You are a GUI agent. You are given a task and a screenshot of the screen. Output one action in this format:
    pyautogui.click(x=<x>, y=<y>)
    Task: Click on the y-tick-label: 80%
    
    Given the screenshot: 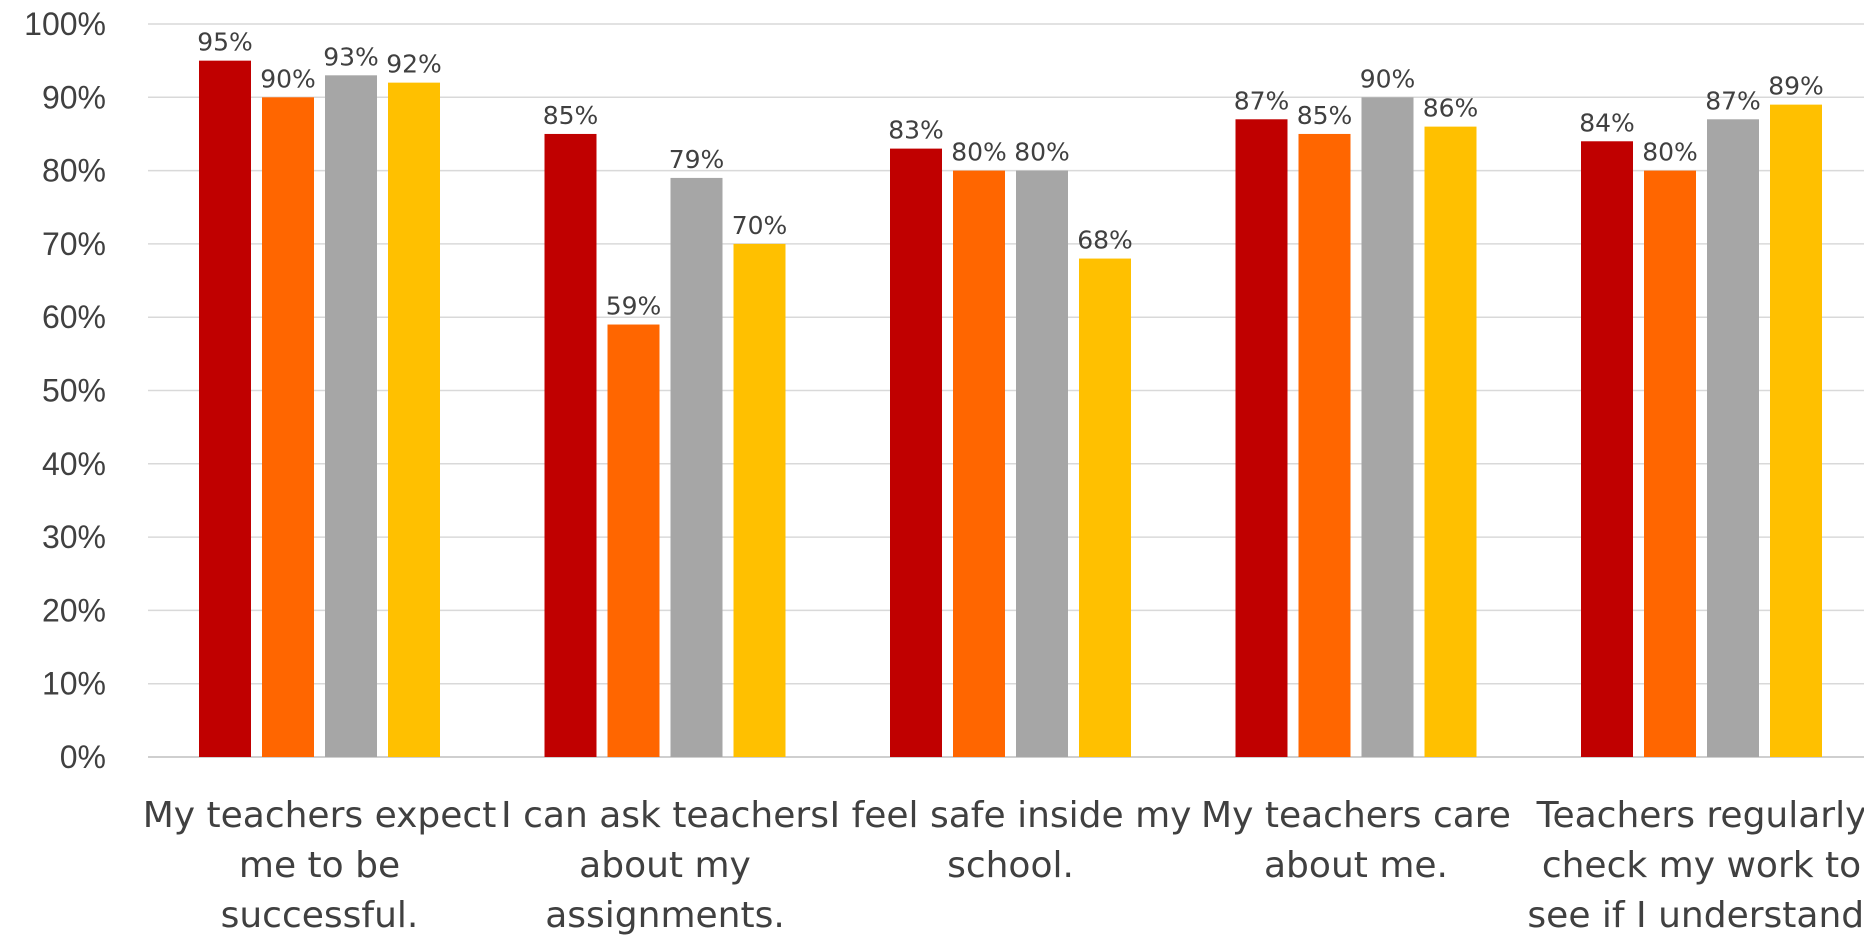 What is the action you would take?
    pyautogui.click(x=74, y=171)
    